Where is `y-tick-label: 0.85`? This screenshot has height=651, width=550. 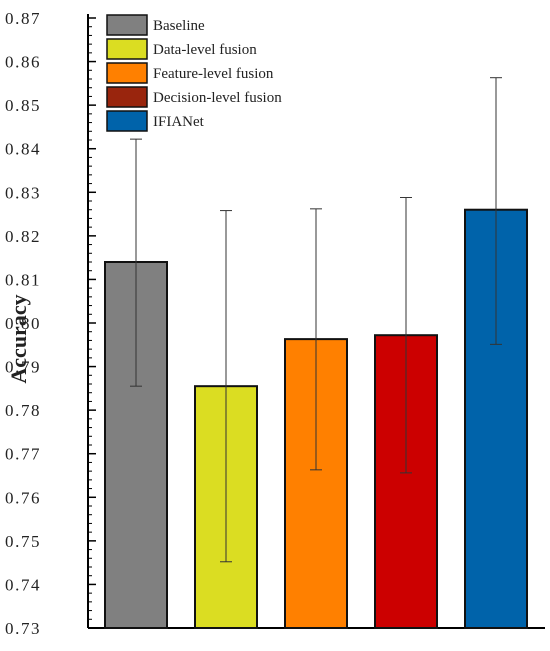
y-tick-label: 0.85 is located at coordinates (23, 105).